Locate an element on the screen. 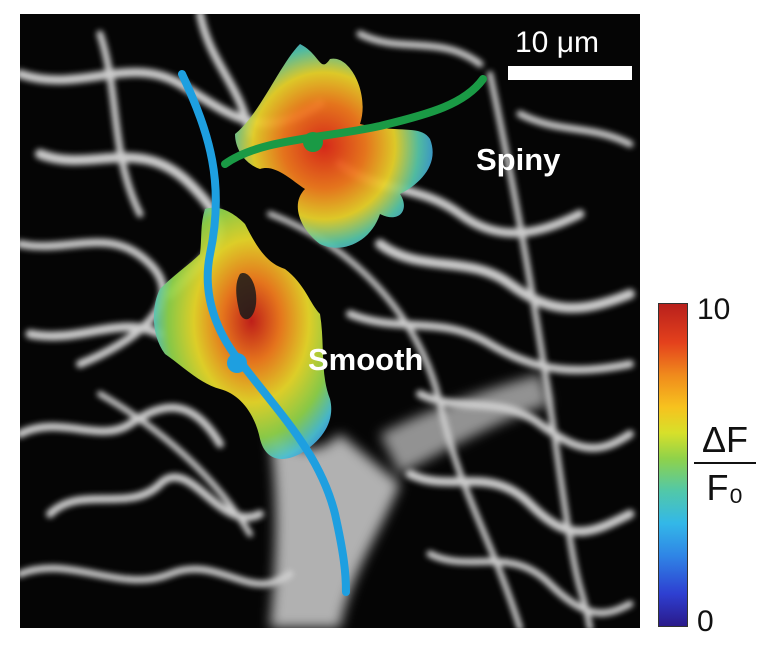  scale-bar is located at coordinates (570, 73).